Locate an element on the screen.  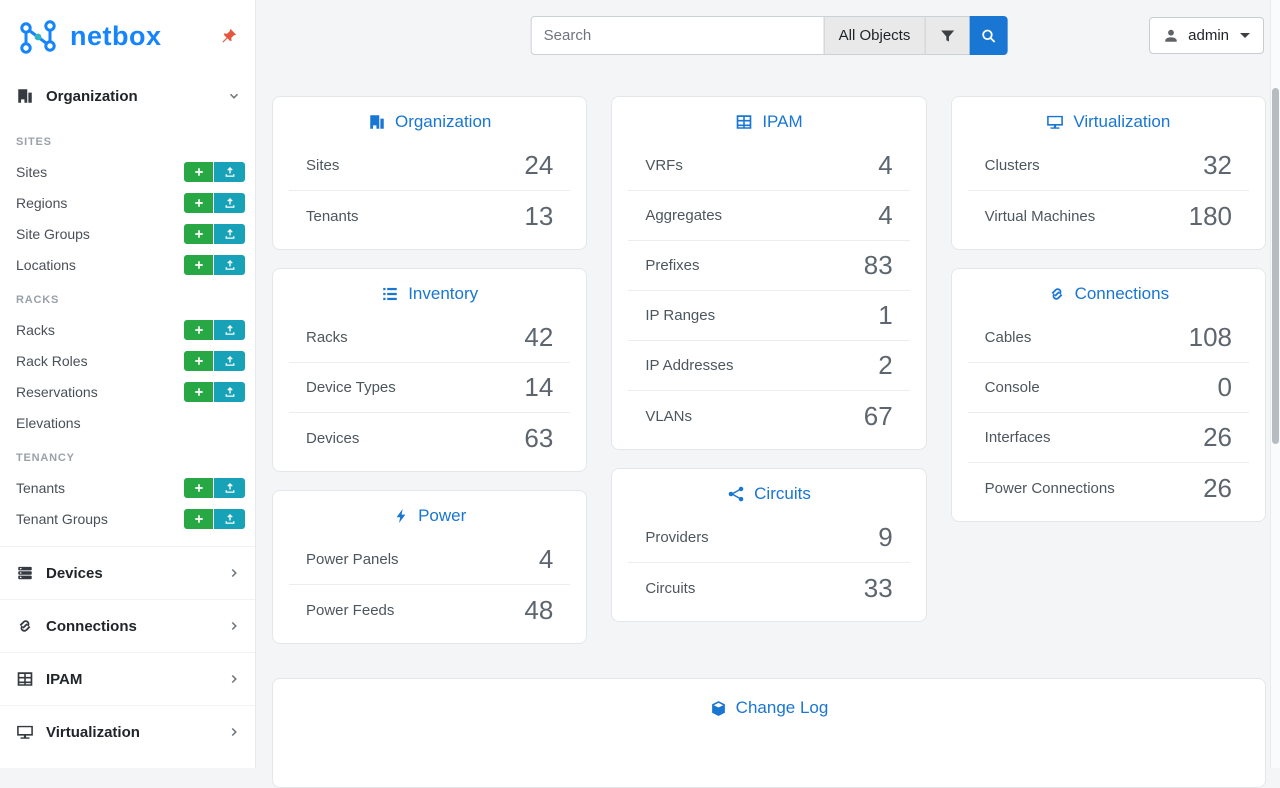
nav-group-virtualization: Virtualization is located at coordinates (127, 731).